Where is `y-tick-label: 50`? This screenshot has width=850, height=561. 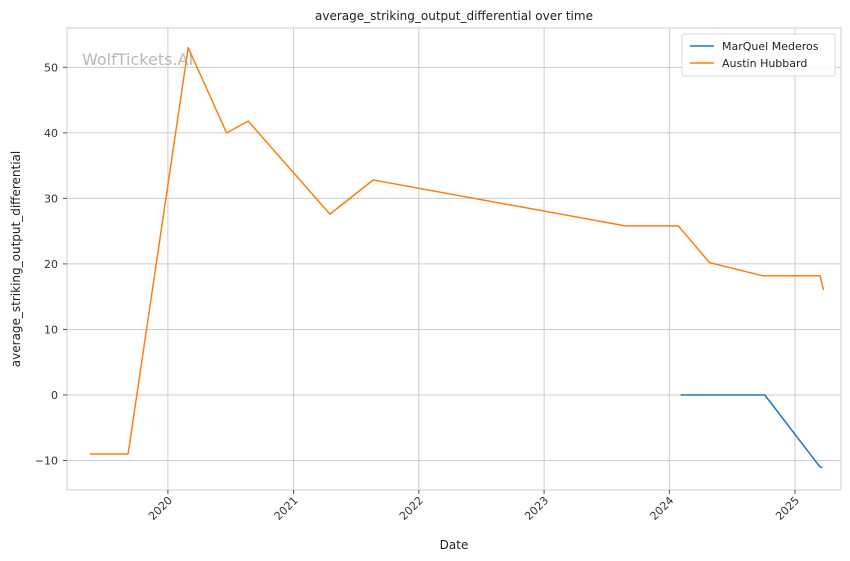
y-tick-label: 50 is located at coordinates (51, 67).